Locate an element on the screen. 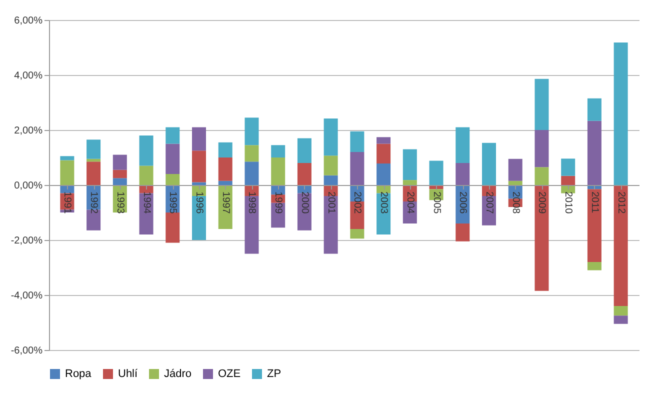  legend-label: ZP is located at coordinates (274, 374).